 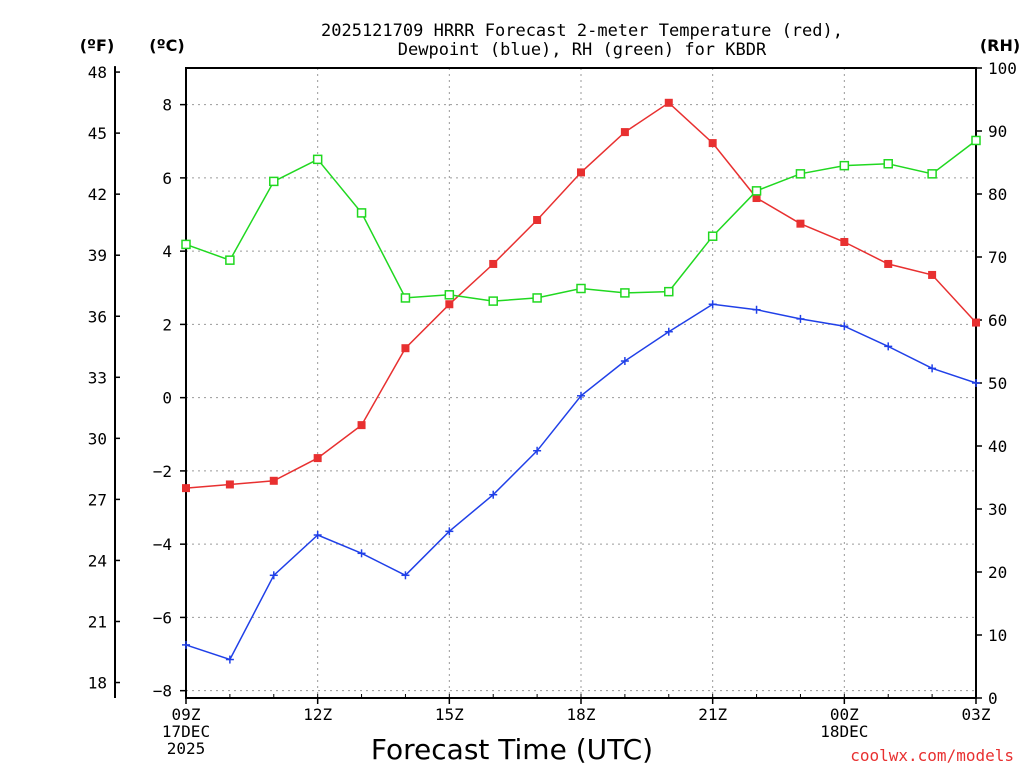 What do you see at coordinates (997, 509) in the screenshot?
I see `rh-tick-label: 30` at bounding box center [997, 509].